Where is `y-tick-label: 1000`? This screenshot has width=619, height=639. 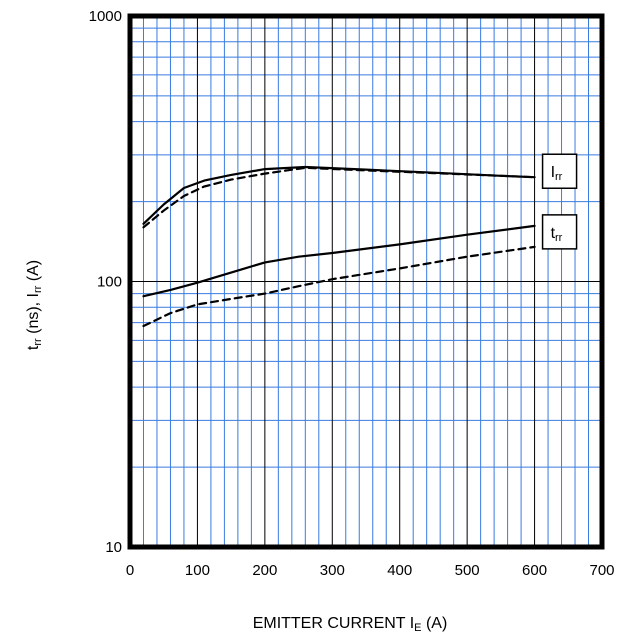 y-tick-label: 1000 is located at coordinates (105, 16).